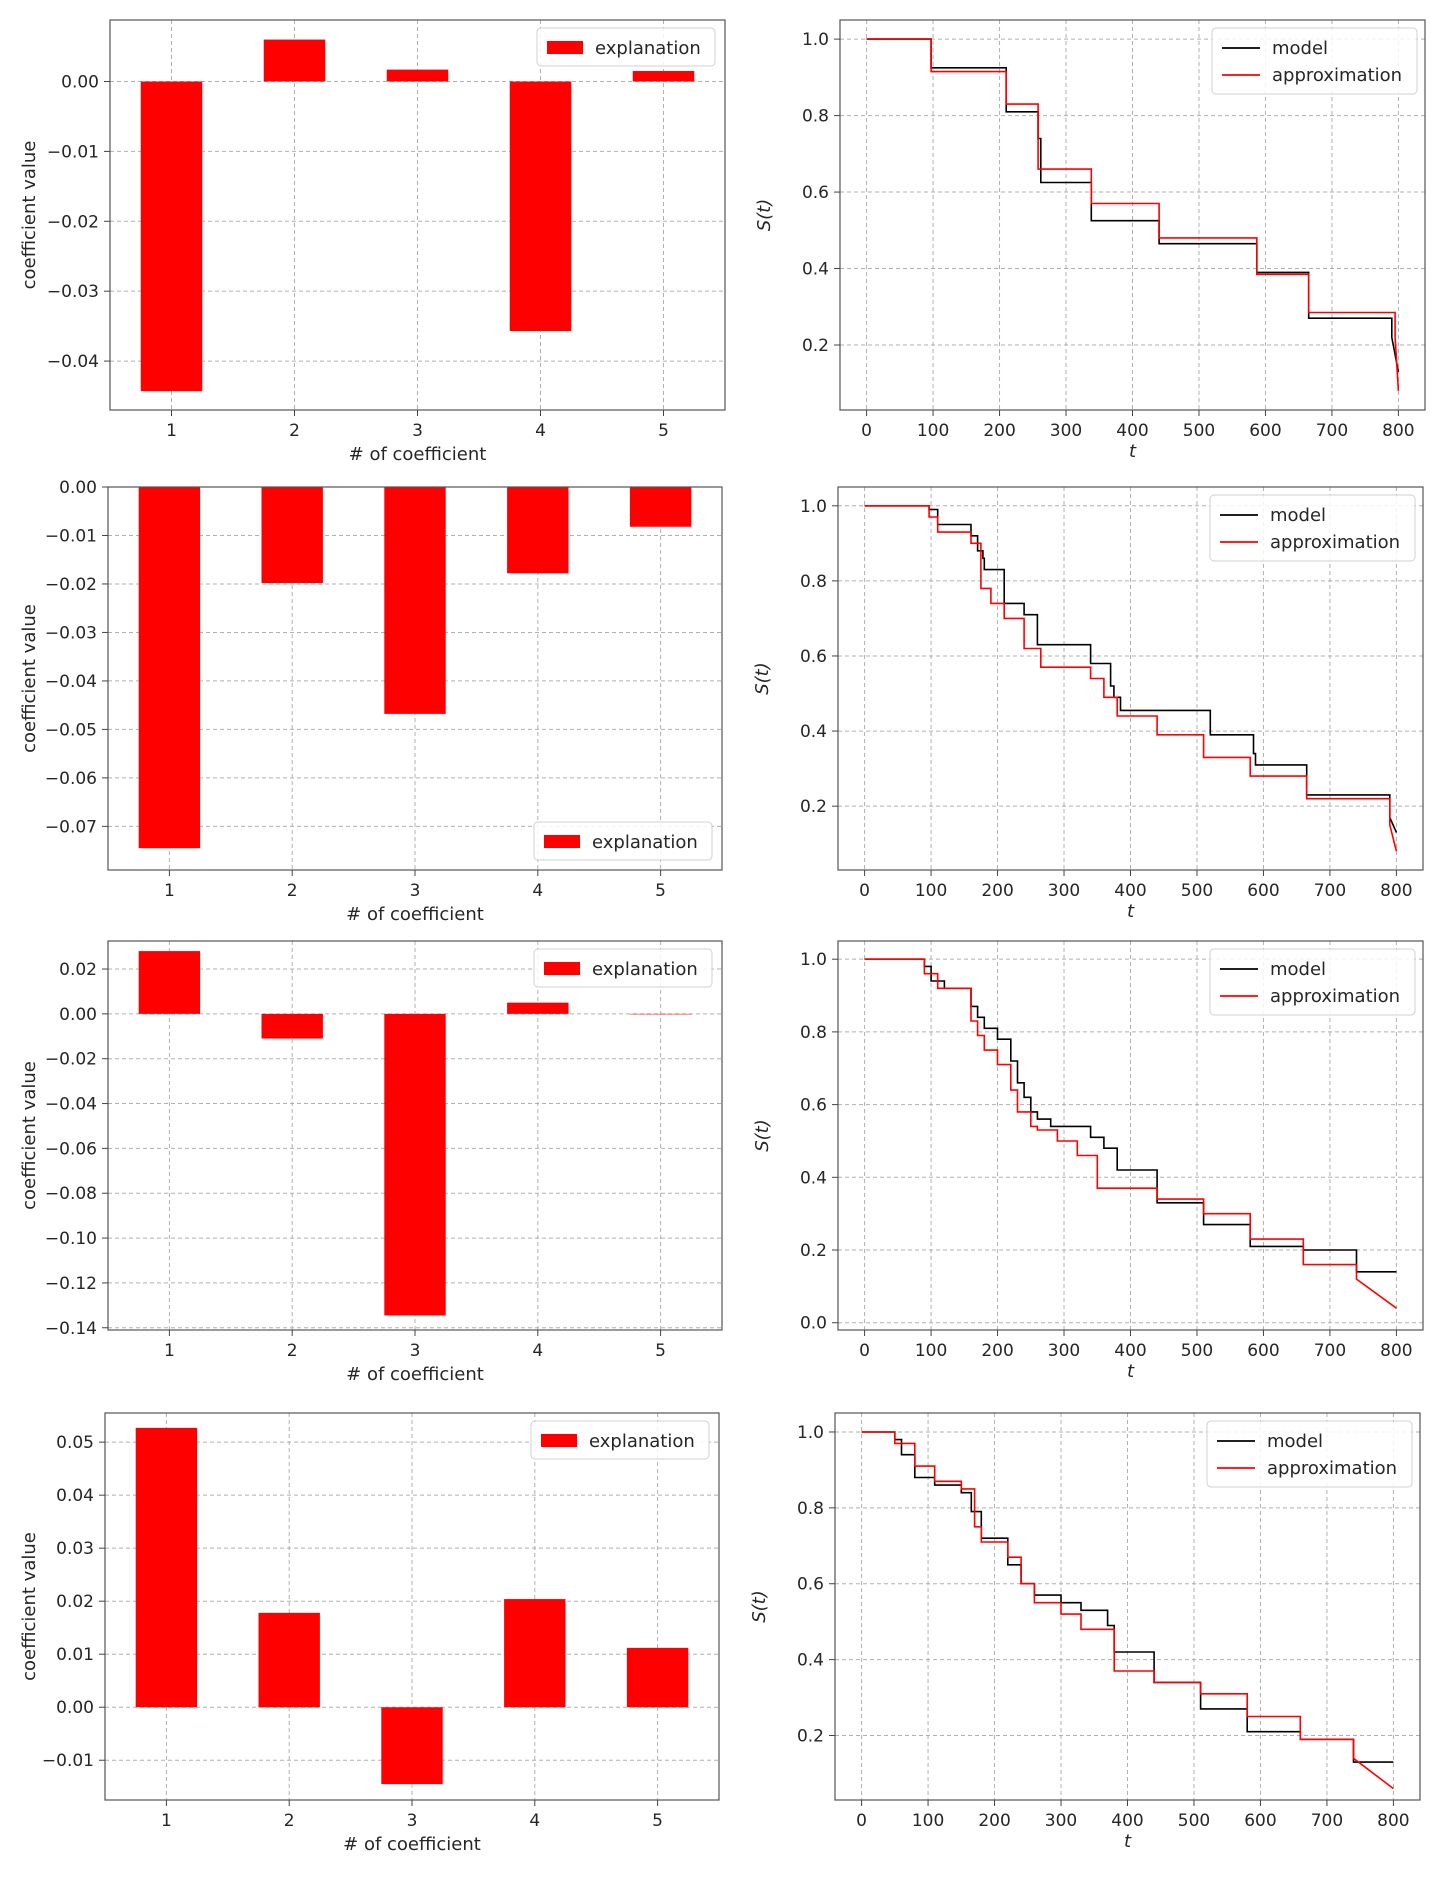 The height and width of the screenshot is (1878, 1438). Describe the element at coordinates (71, 827) in the screenshot. I see `y-tick-label: −0.07` at that location.